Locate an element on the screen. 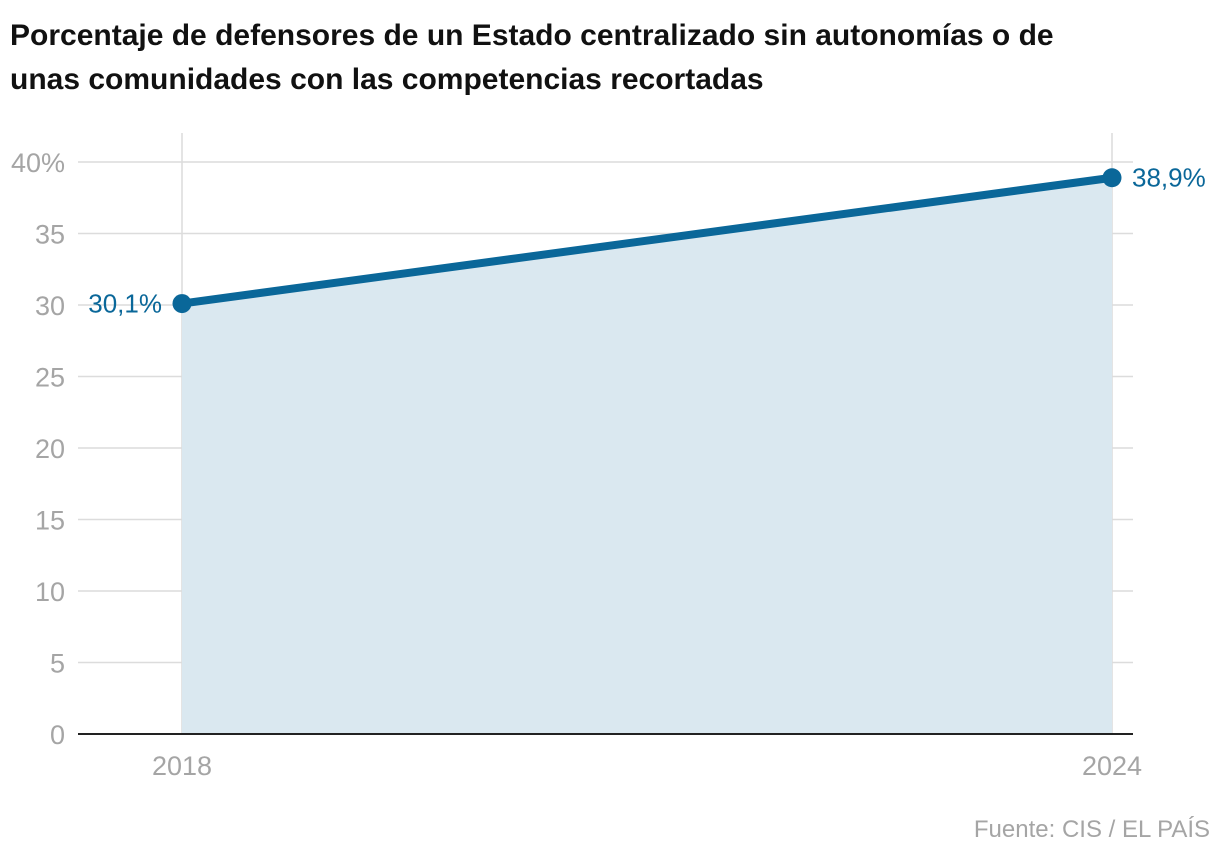 The width and height of the screenshot is (1220, 860). y-tick-label-15: 15 is located at coordinates (50, 521).